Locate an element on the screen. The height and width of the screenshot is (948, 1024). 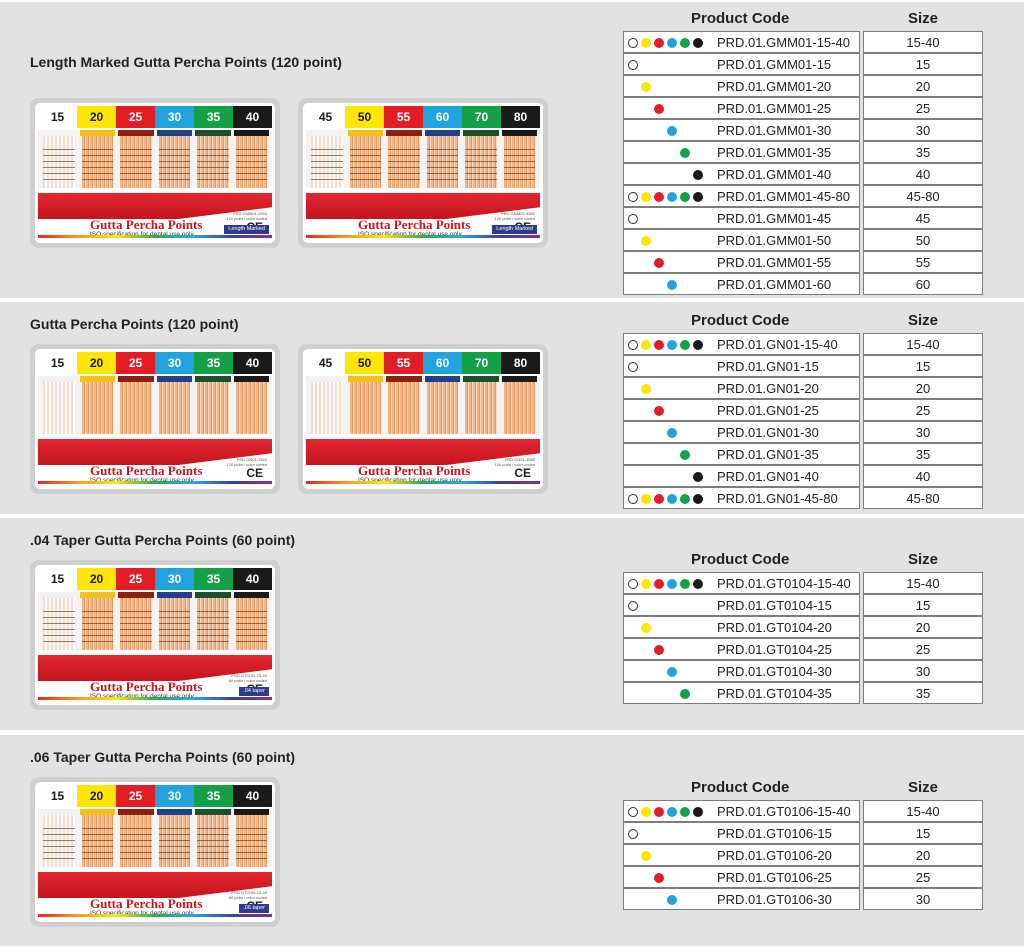
product-code-cell: PRD.01.GN01-25 is located at coordinates (741, 410).